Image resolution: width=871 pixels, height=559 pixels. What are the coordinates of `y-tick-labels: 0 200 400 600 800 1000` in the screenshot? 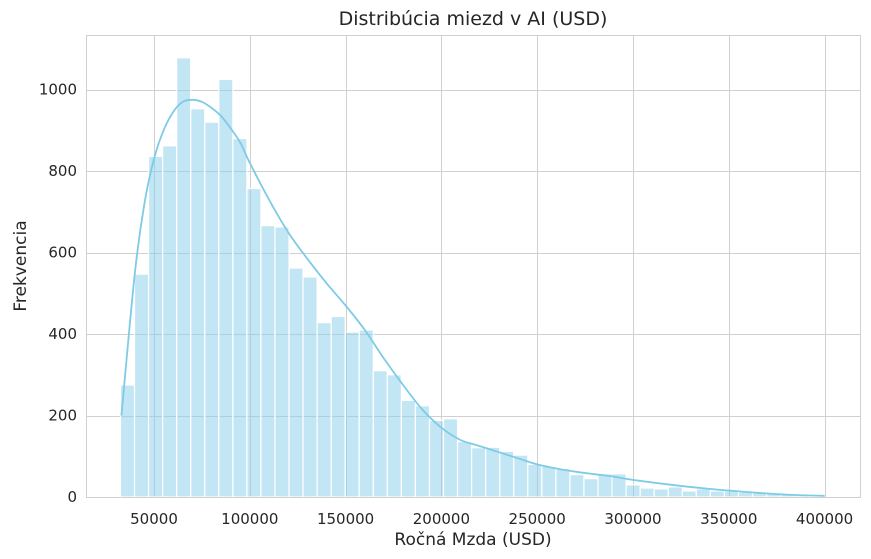 It's located at (58, 293).